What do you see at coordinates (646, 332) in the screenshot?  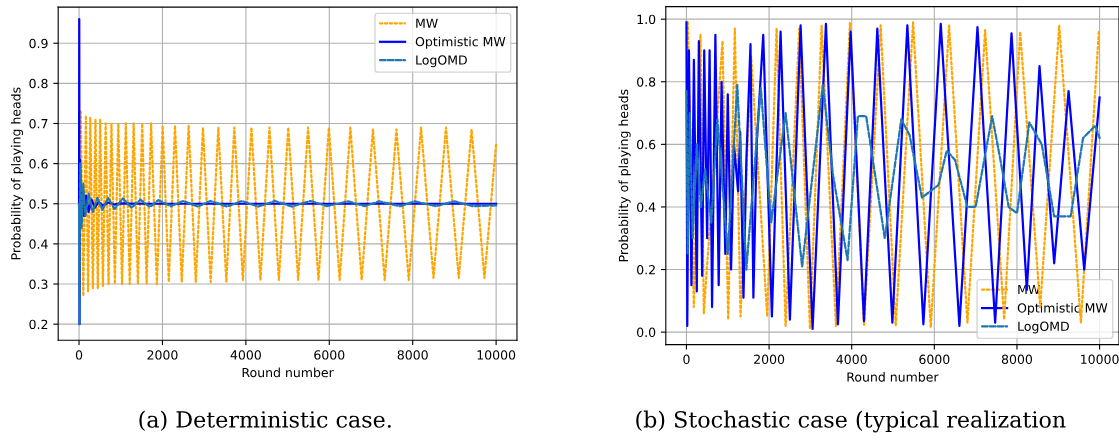 I see `y-tick-label: 0.0` at bounding box center [646, 332].